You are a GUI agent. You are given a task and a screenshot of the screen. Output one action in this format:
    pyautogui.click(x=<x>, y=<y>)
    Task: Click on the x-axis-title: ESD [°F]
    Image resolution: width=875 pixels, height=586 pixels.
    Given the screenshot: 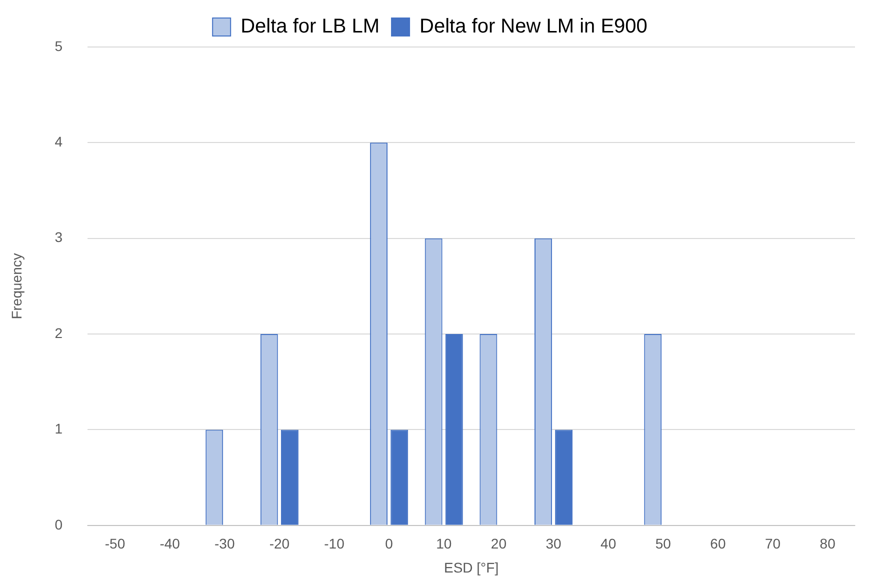 What is the action you would take?
    pyautogui.click(x=471, y=567)
    